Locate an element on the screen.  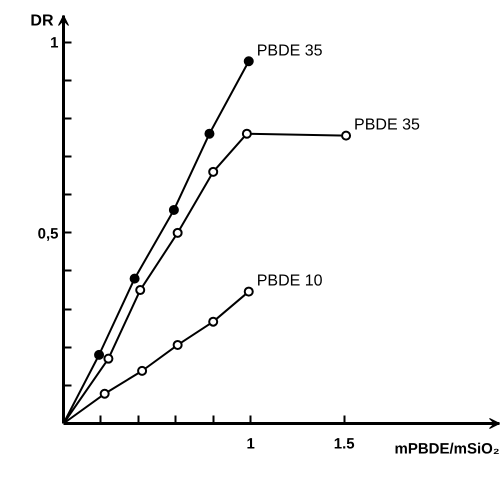
x-axis-title: mPBDE/mSiO₂ is located at coordinates (447, 449).